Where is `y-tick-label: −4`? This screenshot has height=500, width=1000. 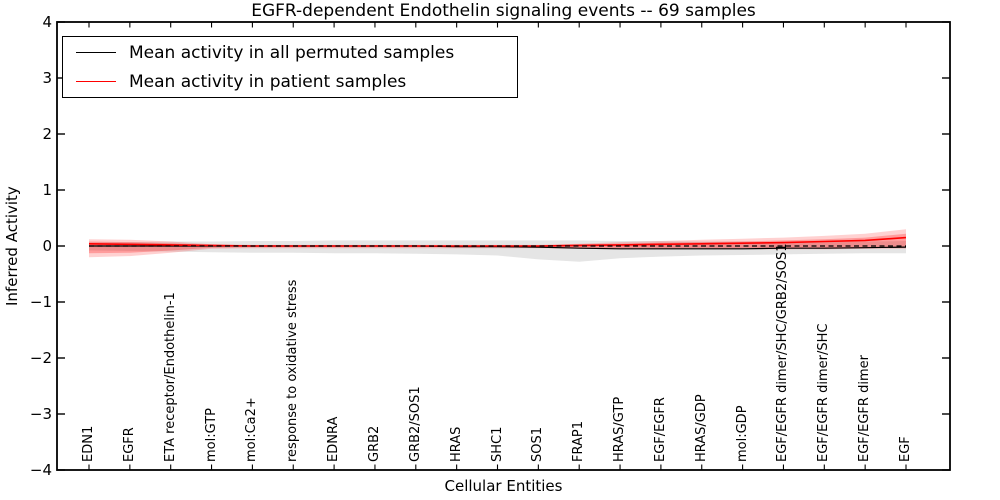
y-tick-label: −4 is located at coordinates (40, 470).